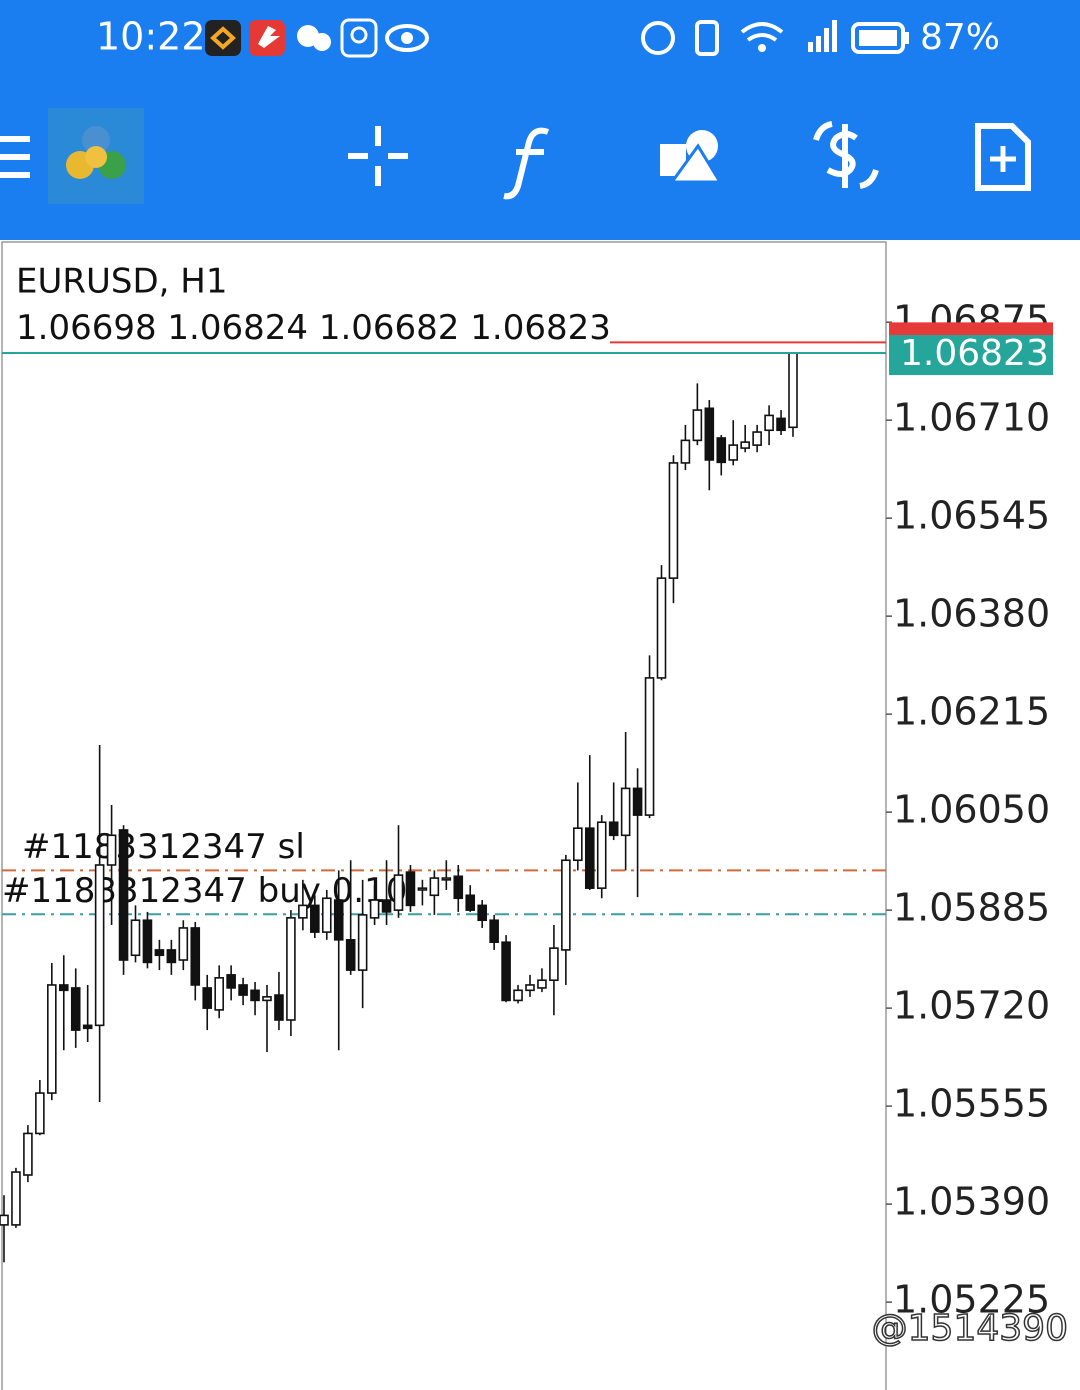 This screenshot has height=1390, width=1080. What do you see at coordinates (846, 155) in the screenshot?
I see `trade-button` at bounding box center [846, 155].